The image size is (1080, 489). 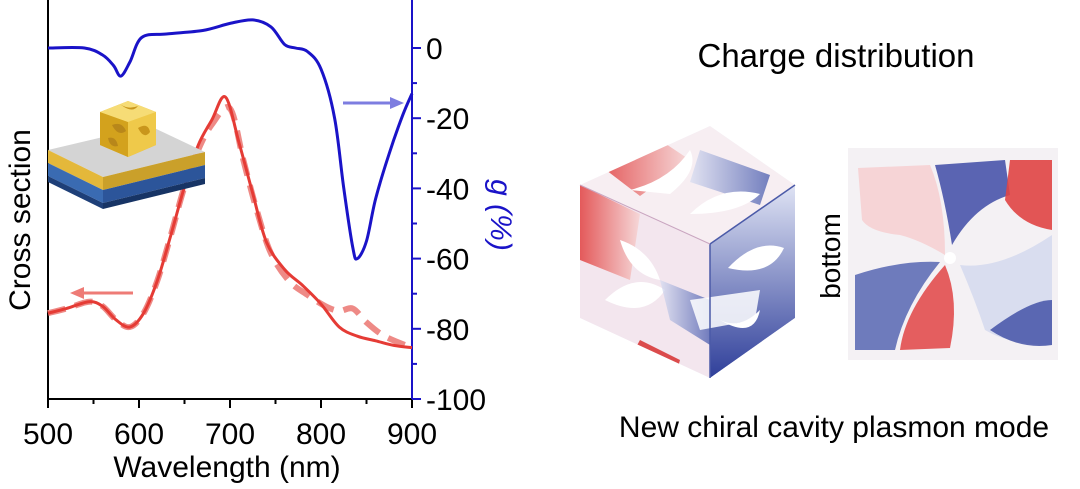 I want to click on y-tick-label: -60, so click(x=447, y=260).